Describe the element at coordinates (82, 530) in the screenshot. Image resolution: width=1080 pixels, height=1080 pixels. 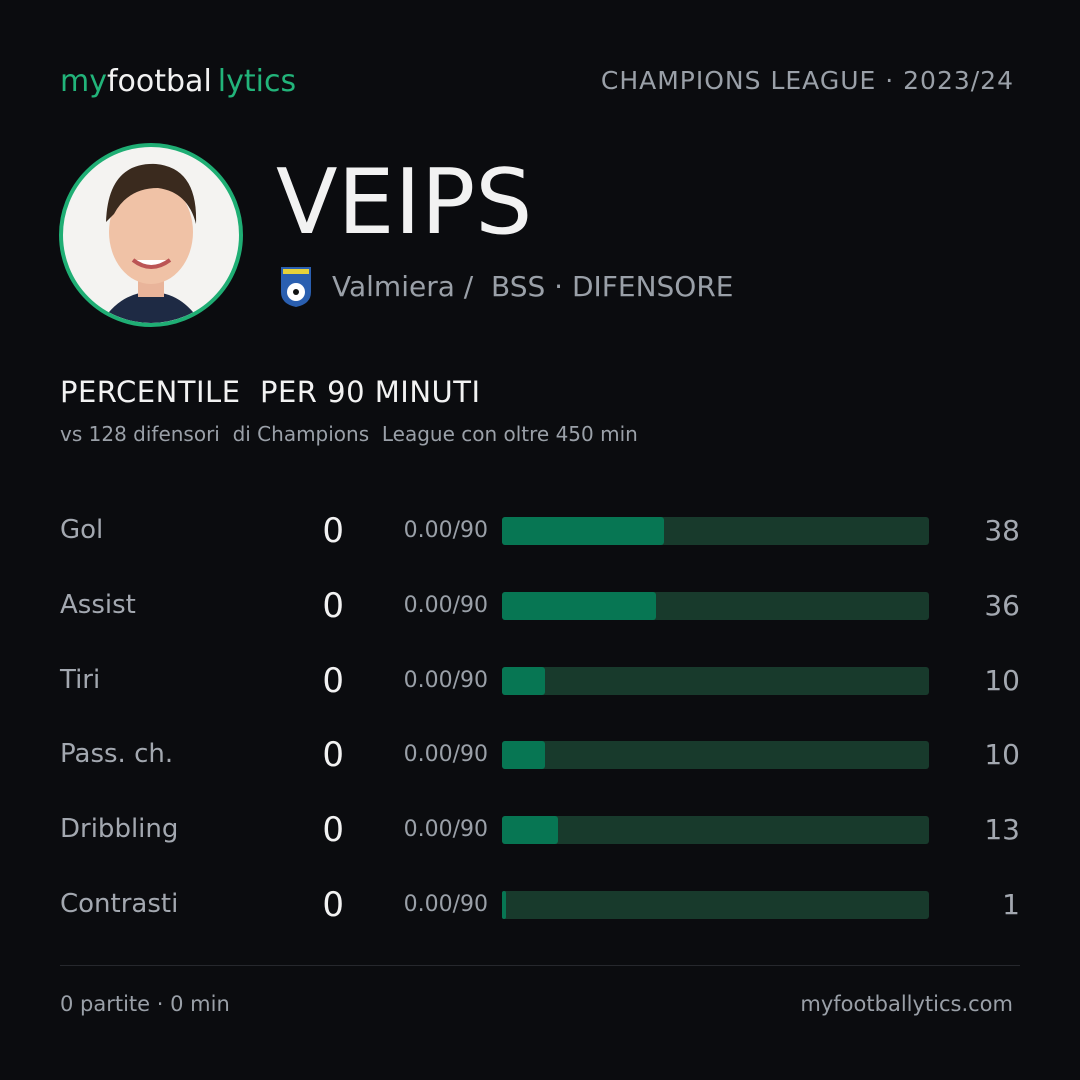
I see `row-label: Gol` at that location.